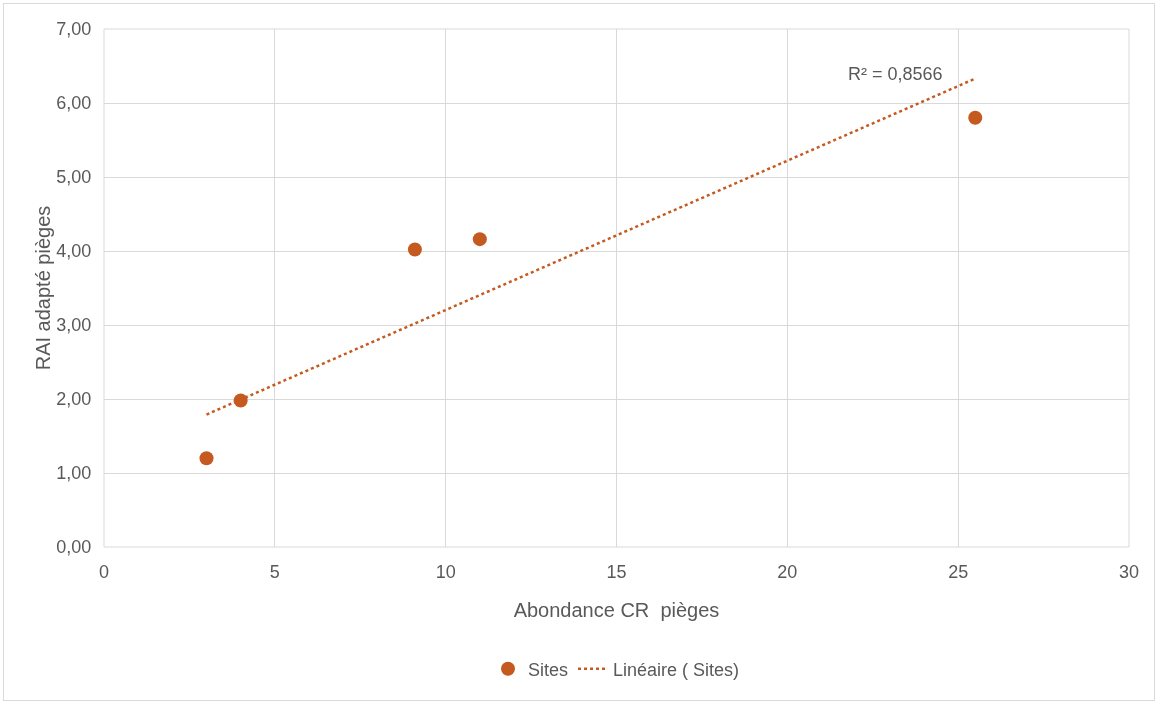 Image resolution: width=1158 pixels, height=704 pixels. Describe the element at coordinates (895, 74) in the screenshot. I see `annotation: R² = 0,8566` at that location.